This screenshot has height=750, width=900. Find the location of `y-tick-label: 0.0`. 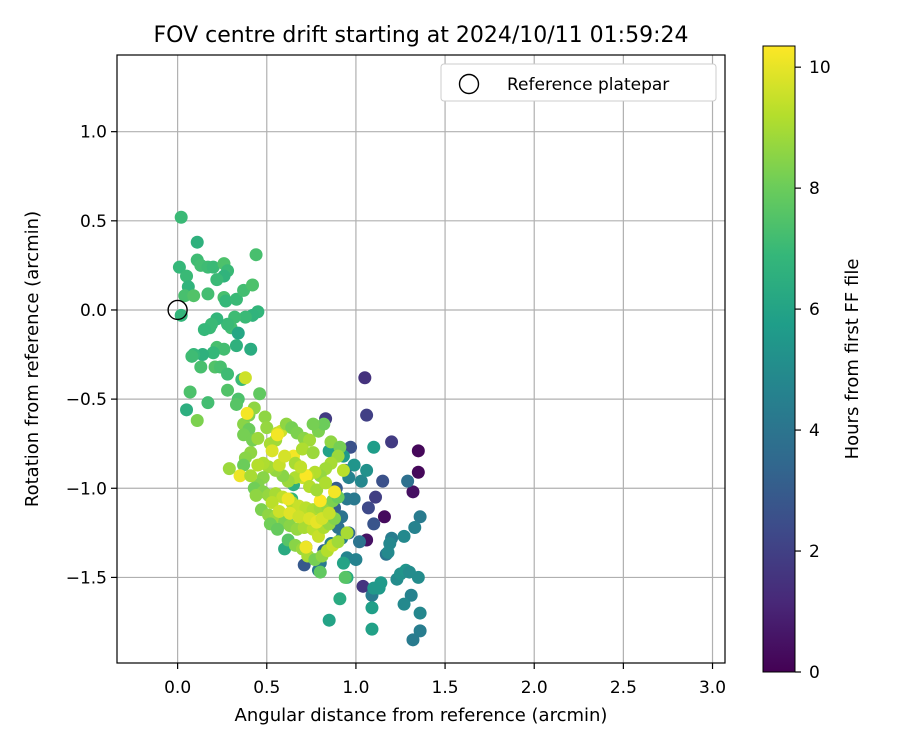

y-tick-label: 0.0 is located at coordinates (93, 311).